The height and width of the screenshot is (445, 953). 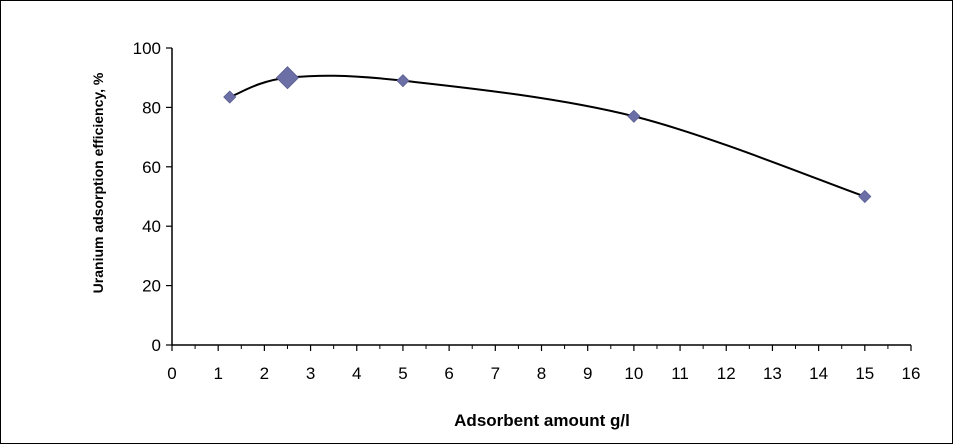 What do you see at coordinates (911, 373) in the screenshot?
I see `x-tick-label: 16` at bounding box center [911, 373].